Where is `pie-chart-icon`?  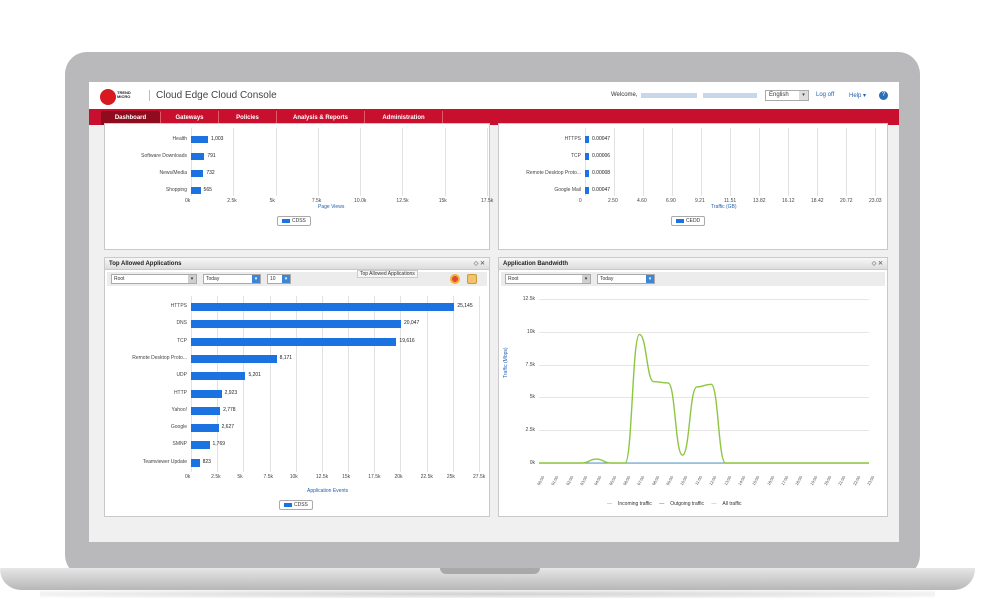
pie-chart-icon is located at coordinates (455, 279).